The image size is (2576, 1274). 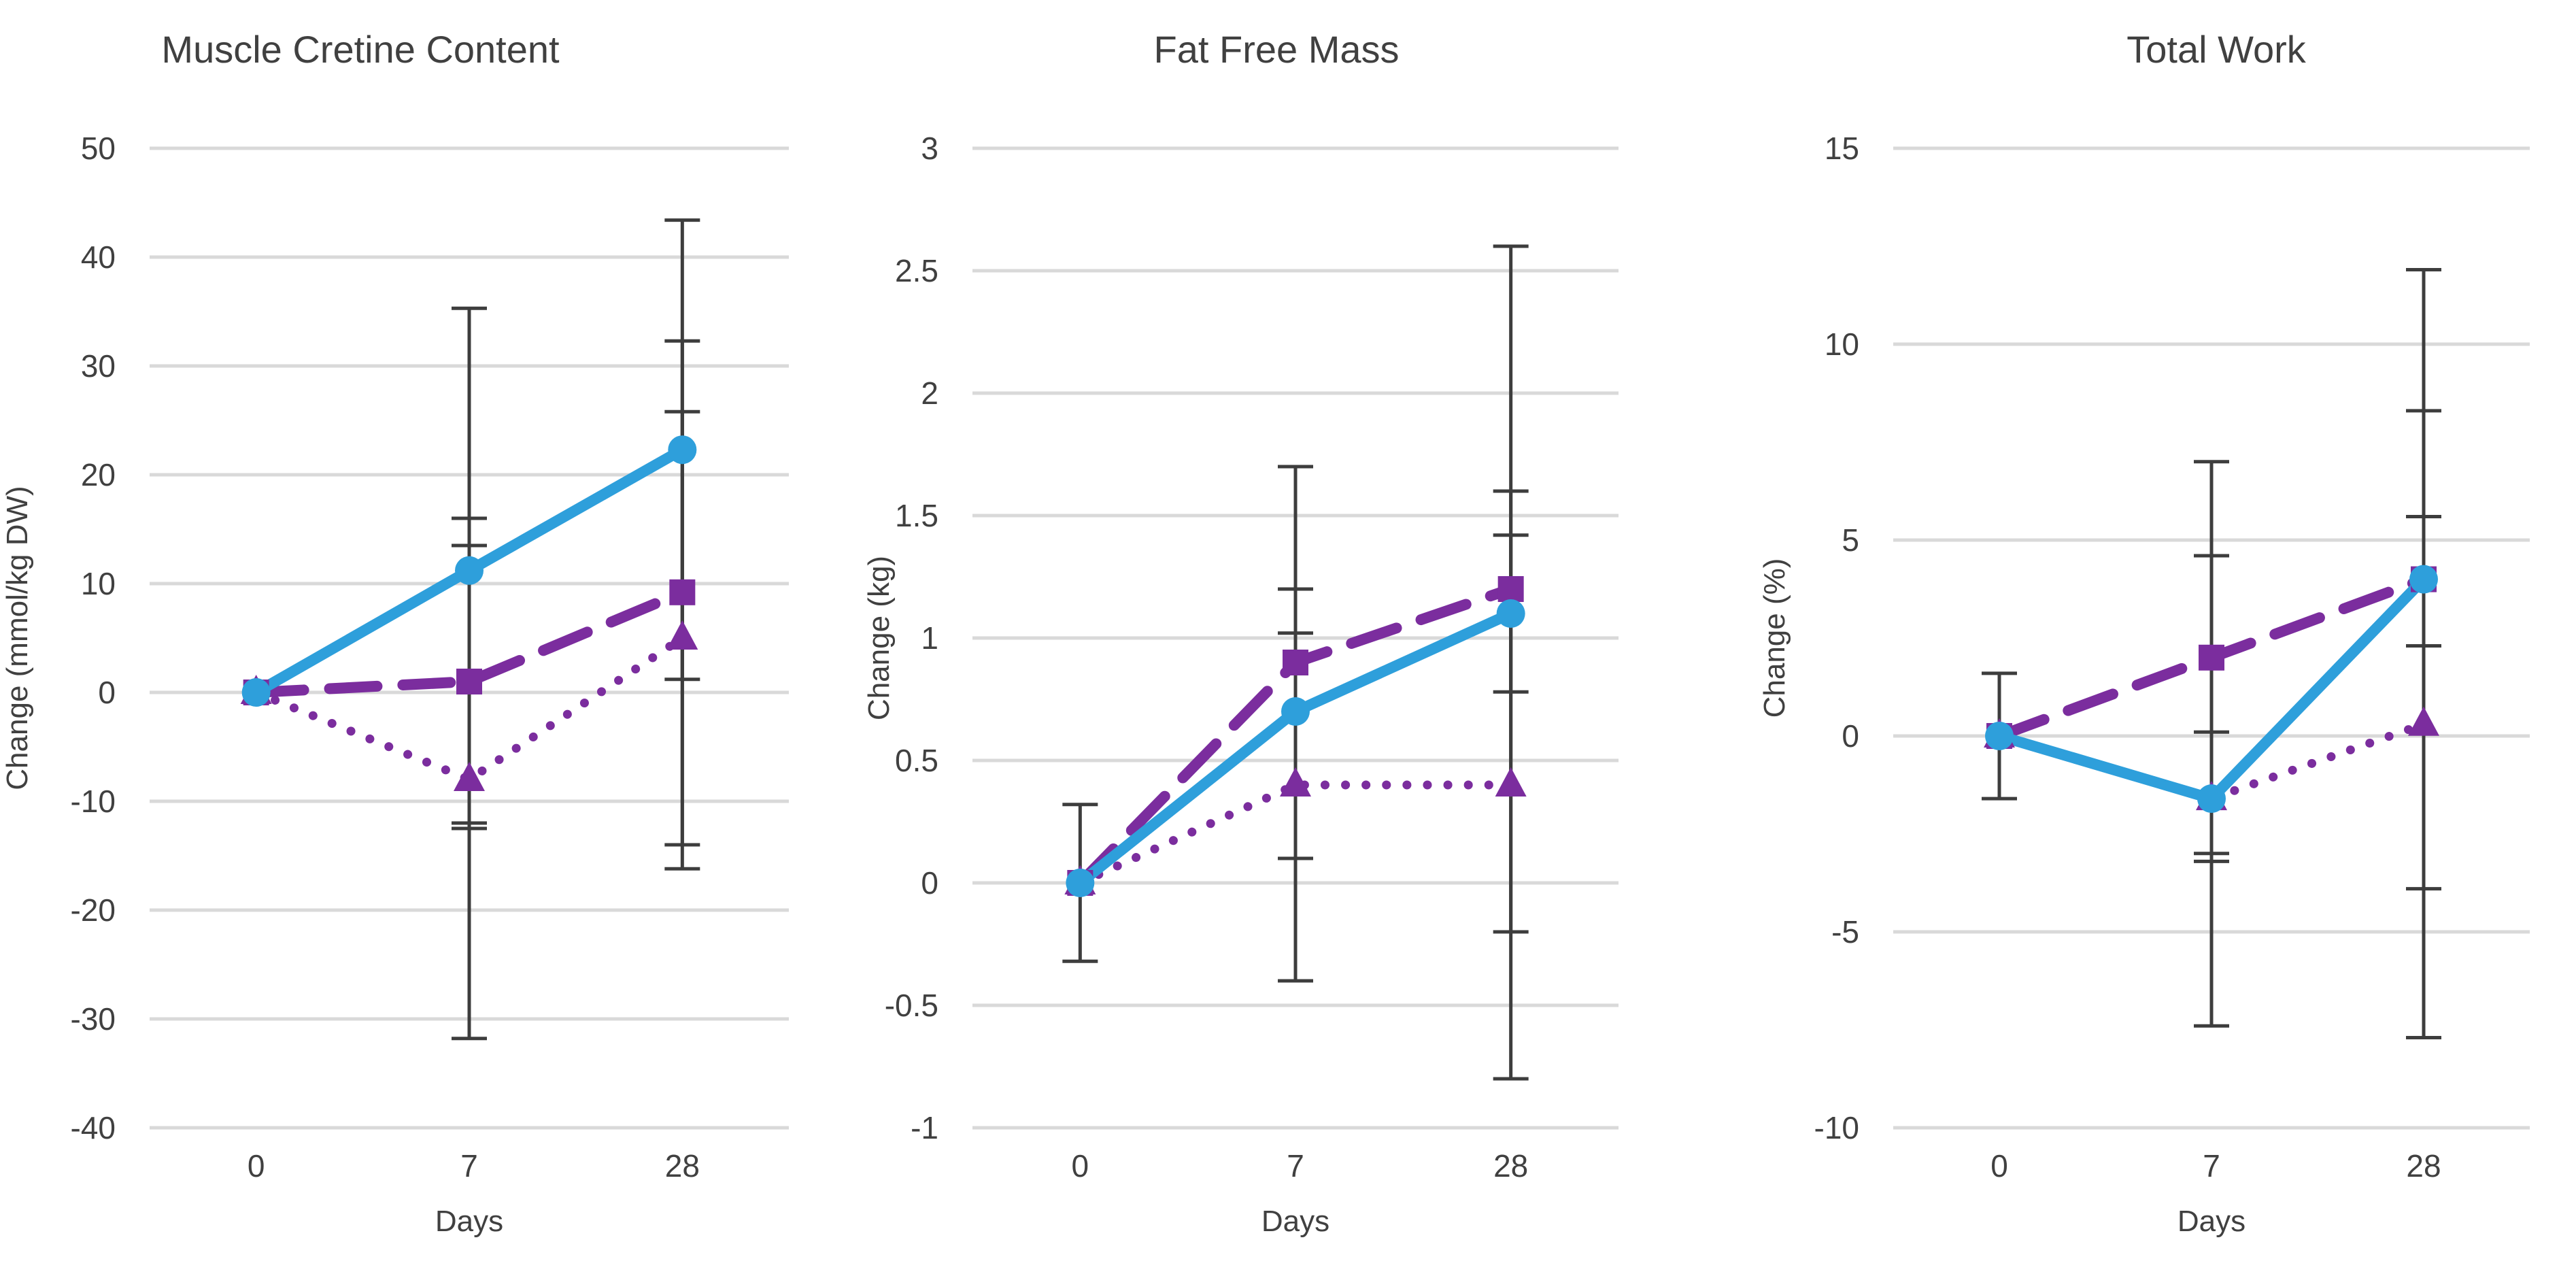 I want to click on y-tick-label: -0.5, so click(x=911, y=1005).